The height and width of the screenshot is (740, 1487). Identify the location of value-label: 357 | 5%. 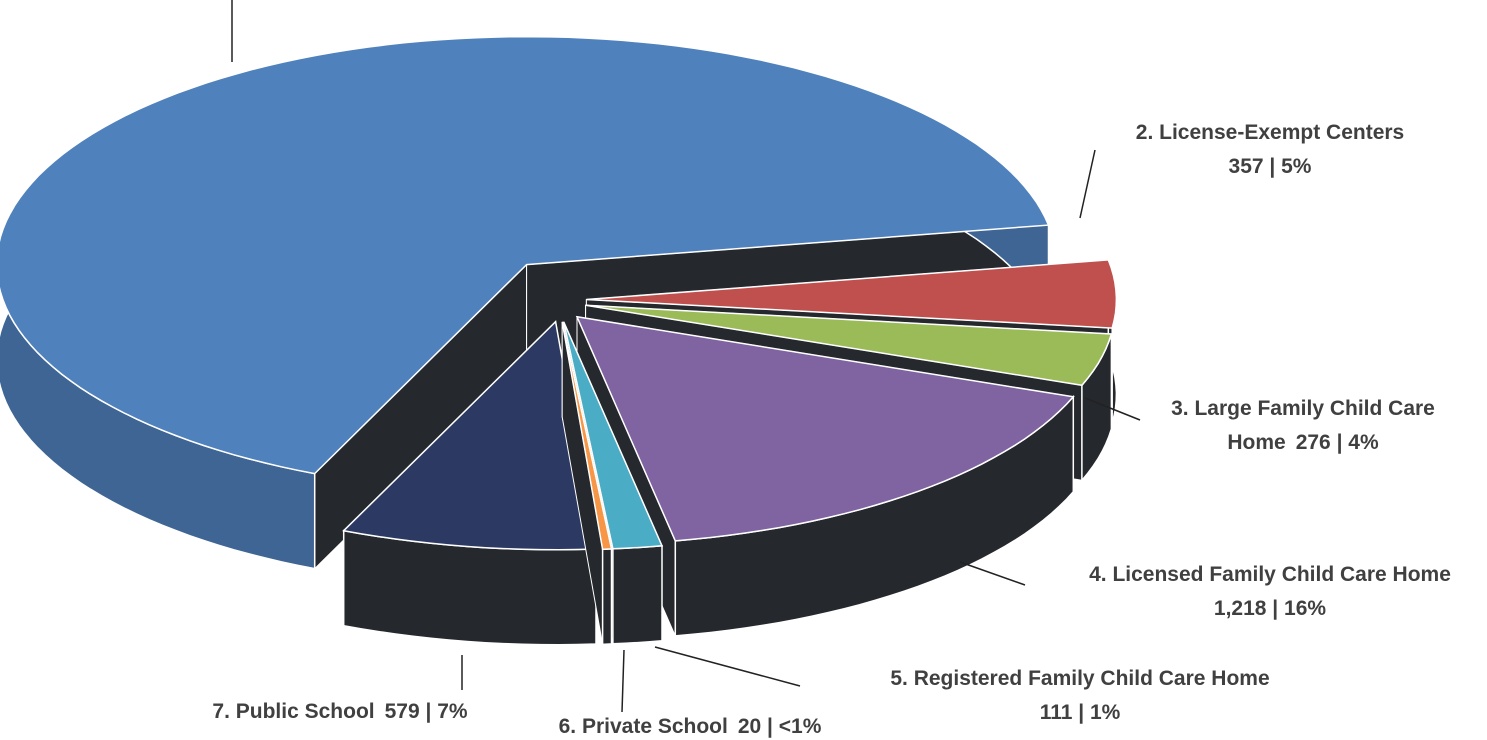
(1270, 166).